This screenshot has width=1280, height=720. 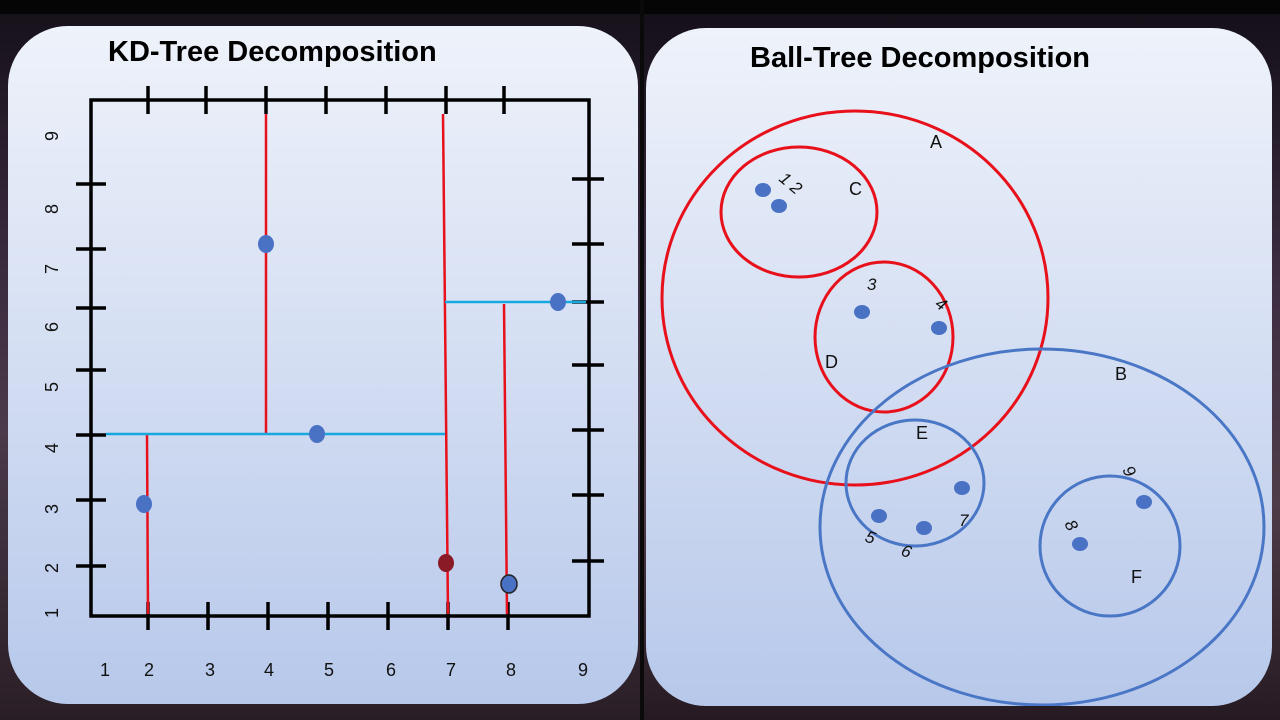 I want to click on x-label: 8, so click(x=511, y=670).